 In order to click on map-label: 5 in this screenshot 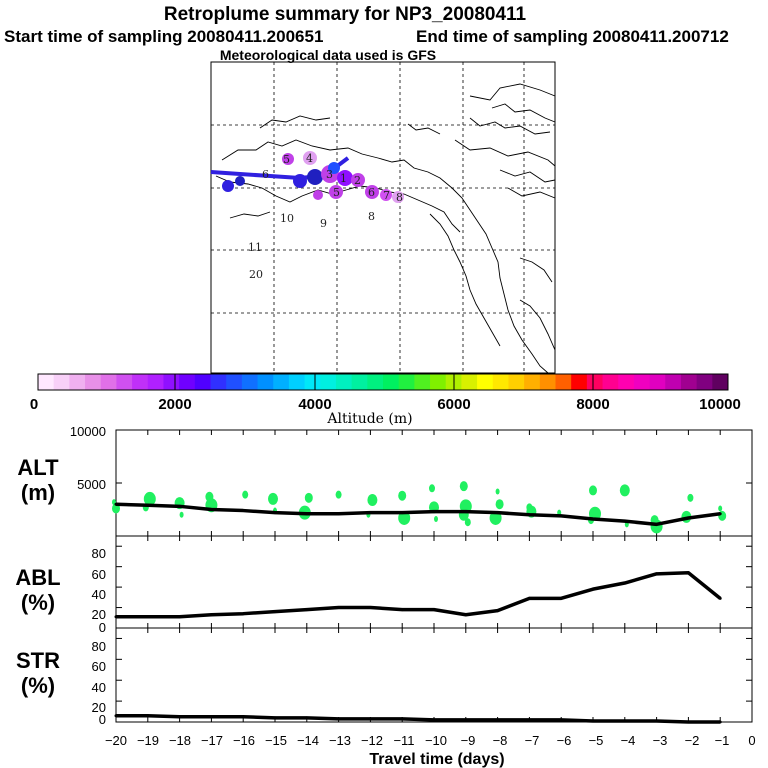, I will do `click(286, 159)`.